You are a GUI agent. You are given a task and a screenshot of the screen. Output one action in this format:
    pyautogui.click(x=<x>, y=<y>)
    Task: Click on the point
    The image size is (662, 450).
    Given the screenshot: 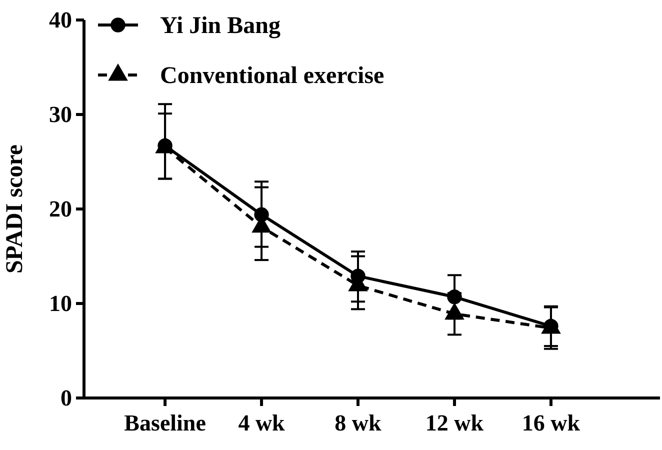 What is the action you would take?
    pyautogui.click(x=261, y=214)
    